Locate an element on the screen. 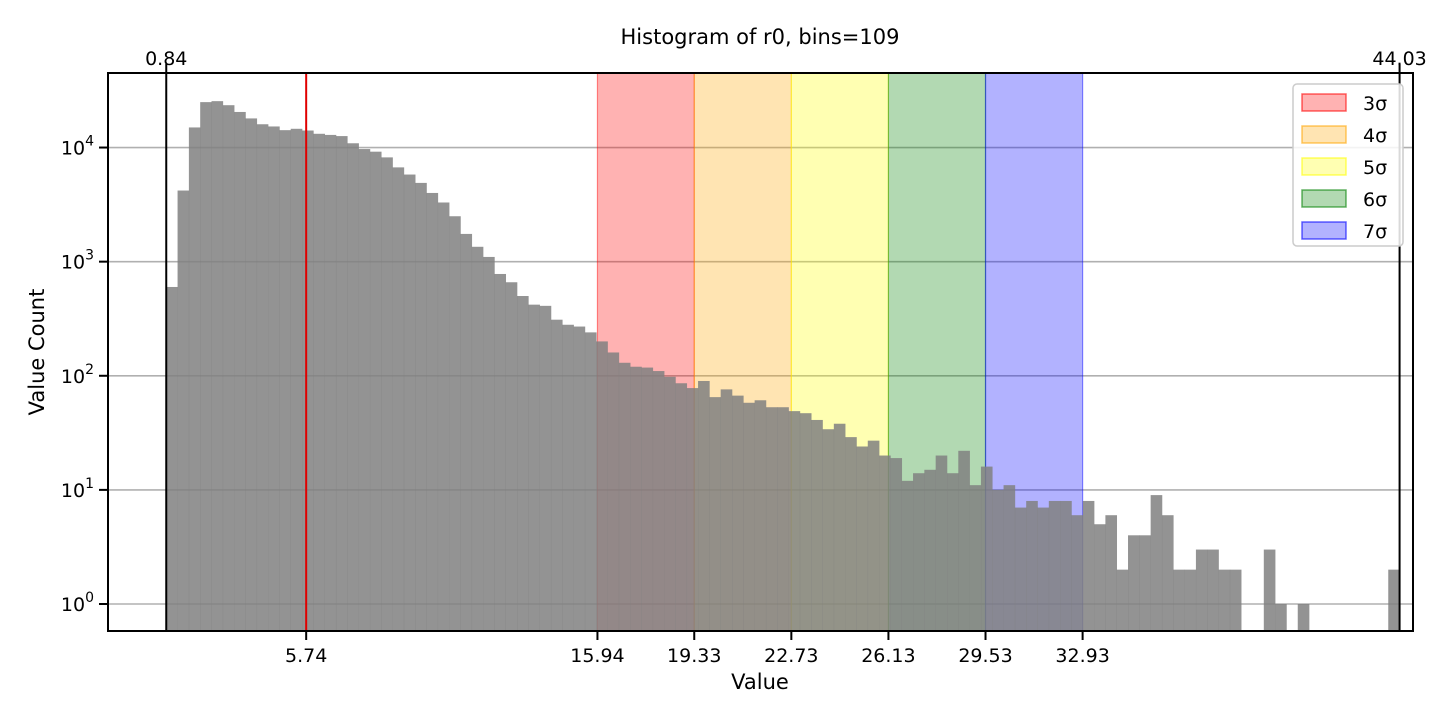  legend-label: 7σ is located at coordinates (1375, 232).